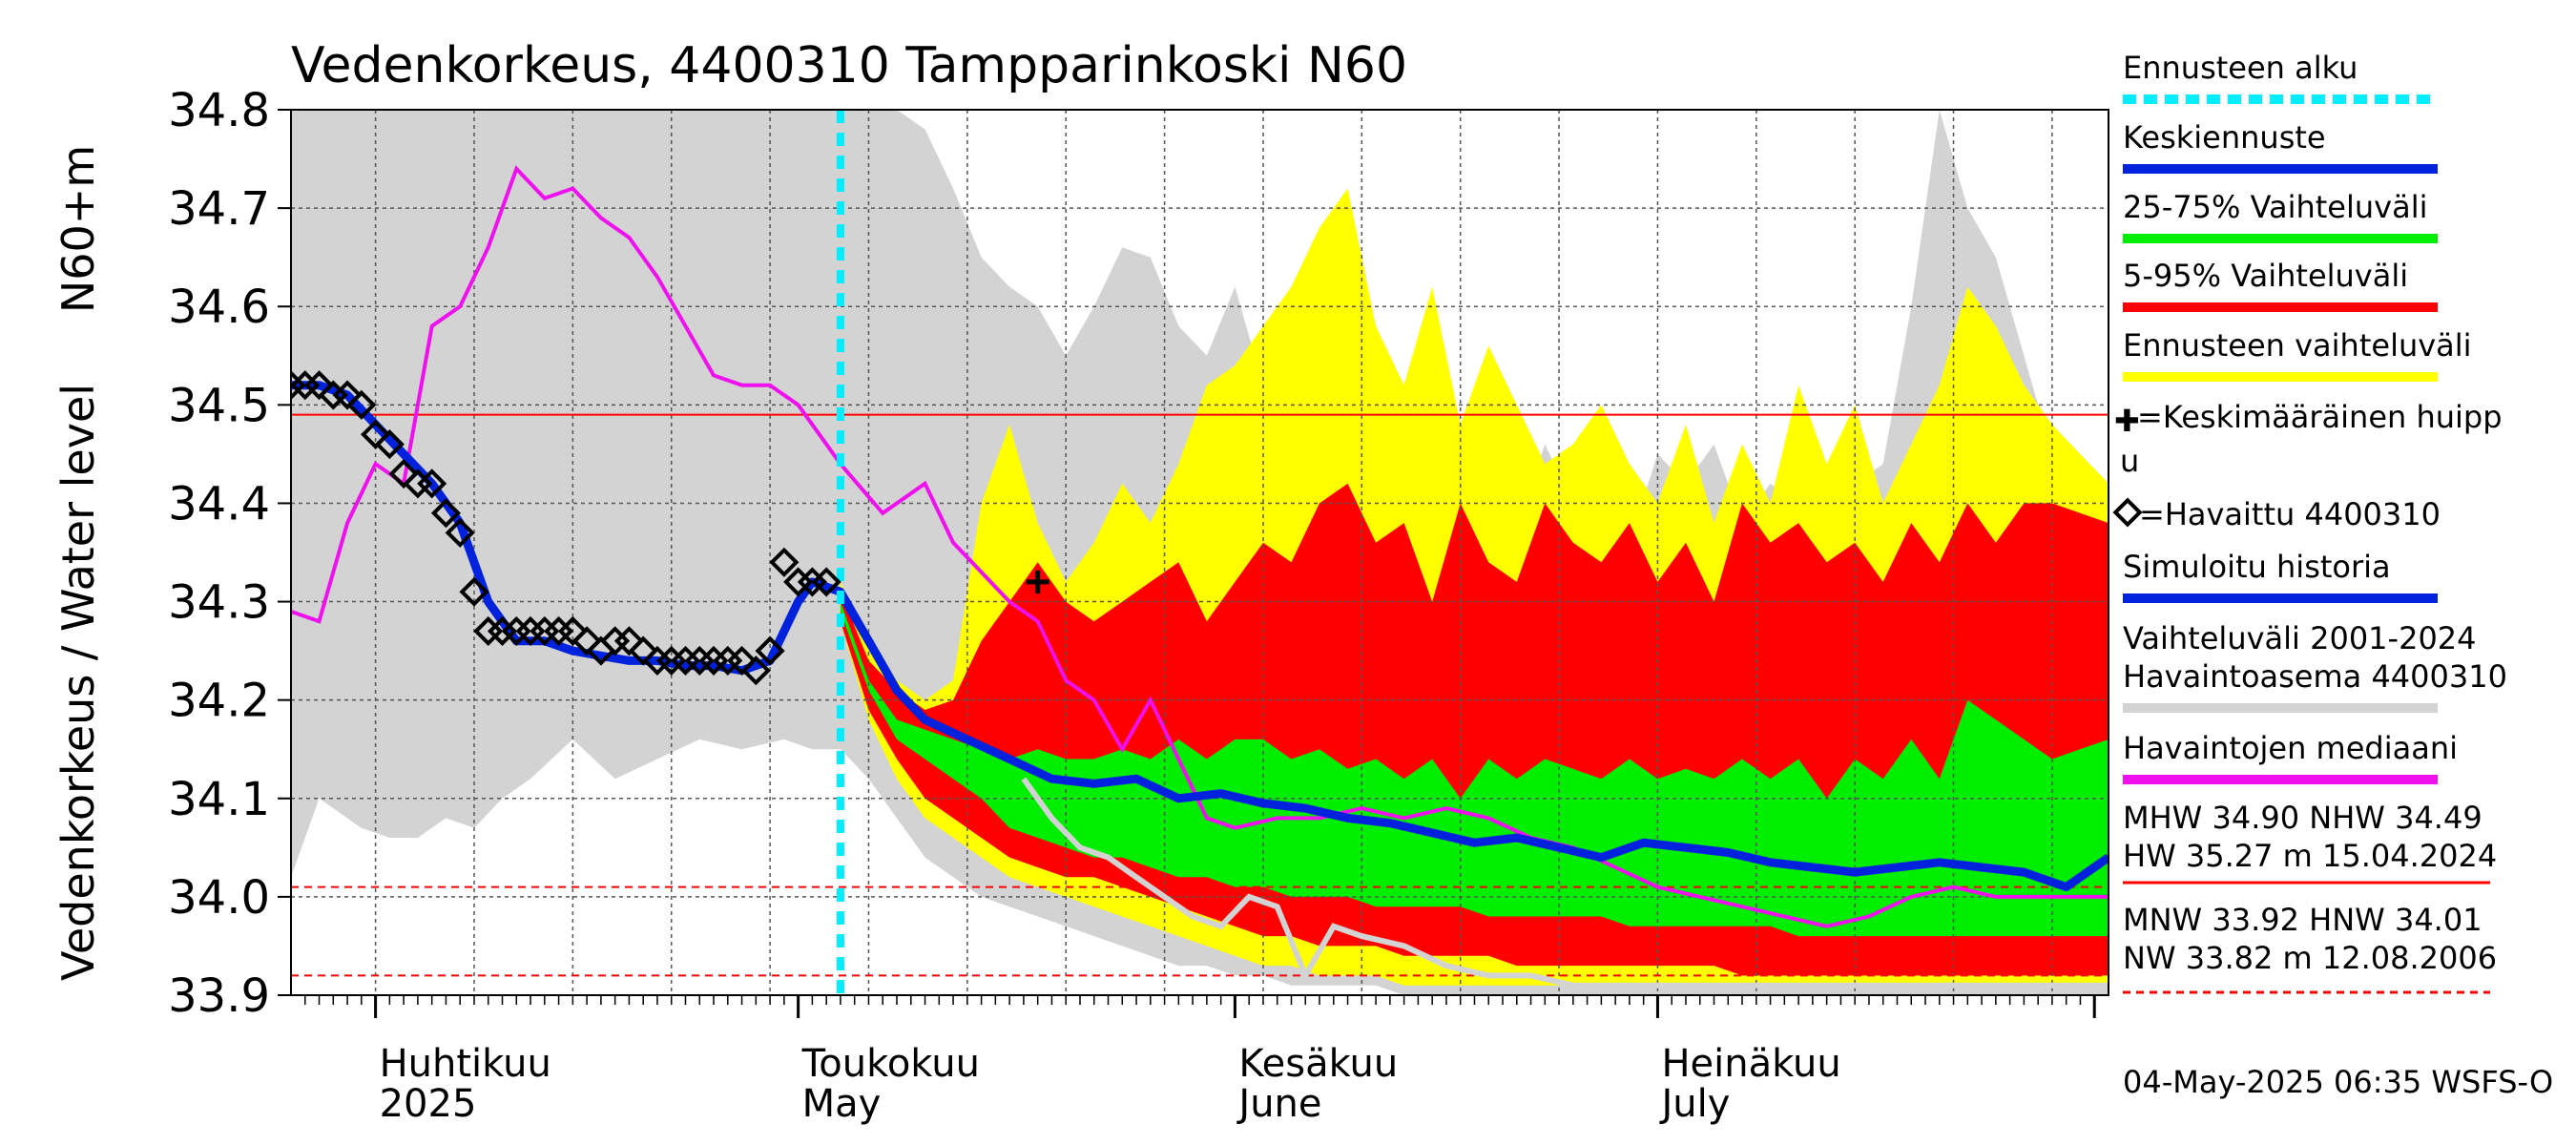 This screenshot has width=2576, height=1145. I want to click on stats-line-1: MHW 34.90 NHW 34.49, so click(2303, 818).